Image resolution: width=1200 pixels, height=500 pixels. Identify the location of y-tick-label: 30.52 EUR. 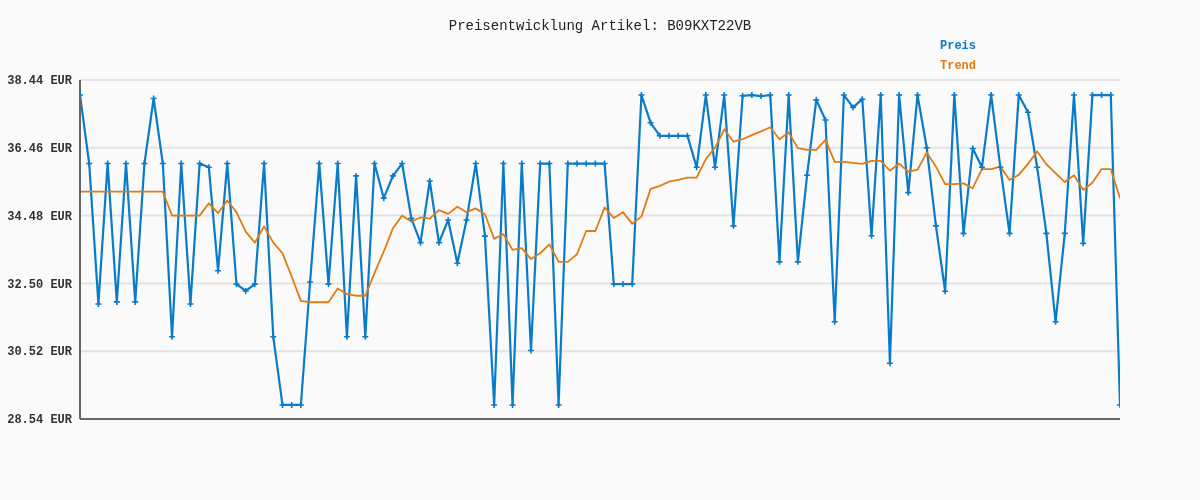
(40, 352).